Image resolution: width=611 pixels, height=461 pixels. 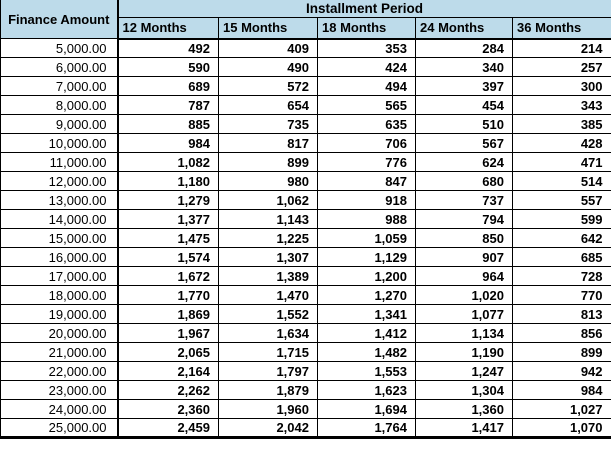 I want to click on installment-value-cell: 1,180, so click(x=168, y=181).